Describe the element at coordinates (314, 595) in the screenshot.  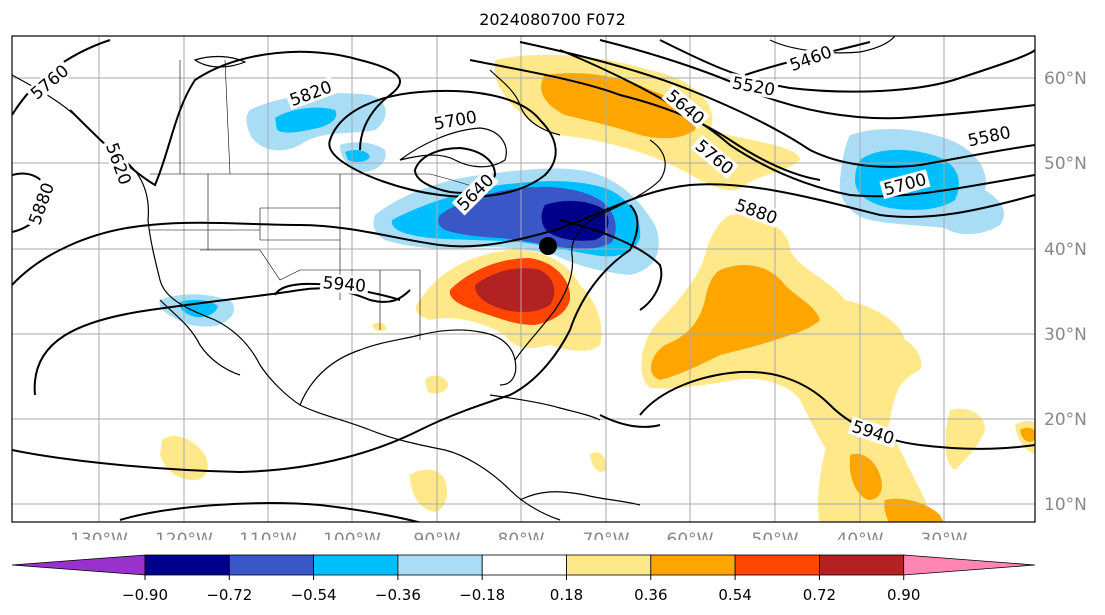
I see `colorbar-tick-label: −0.54` at that location.